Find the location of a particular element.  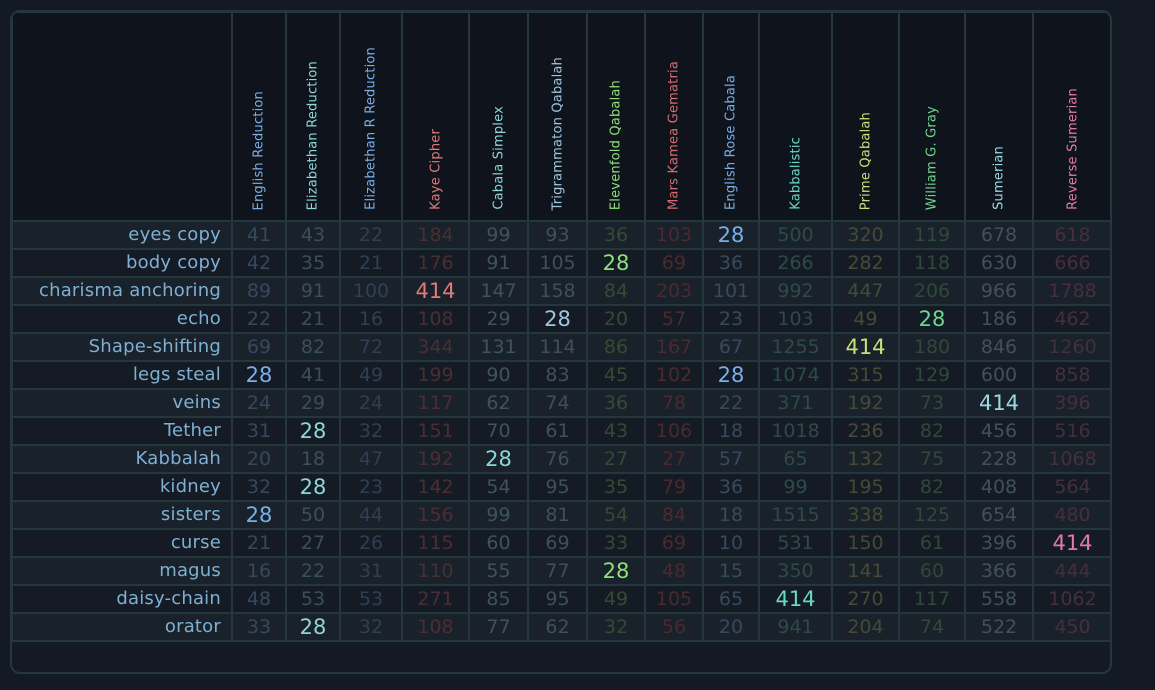

value-cell: 93 is located at coordinates (557, 235).